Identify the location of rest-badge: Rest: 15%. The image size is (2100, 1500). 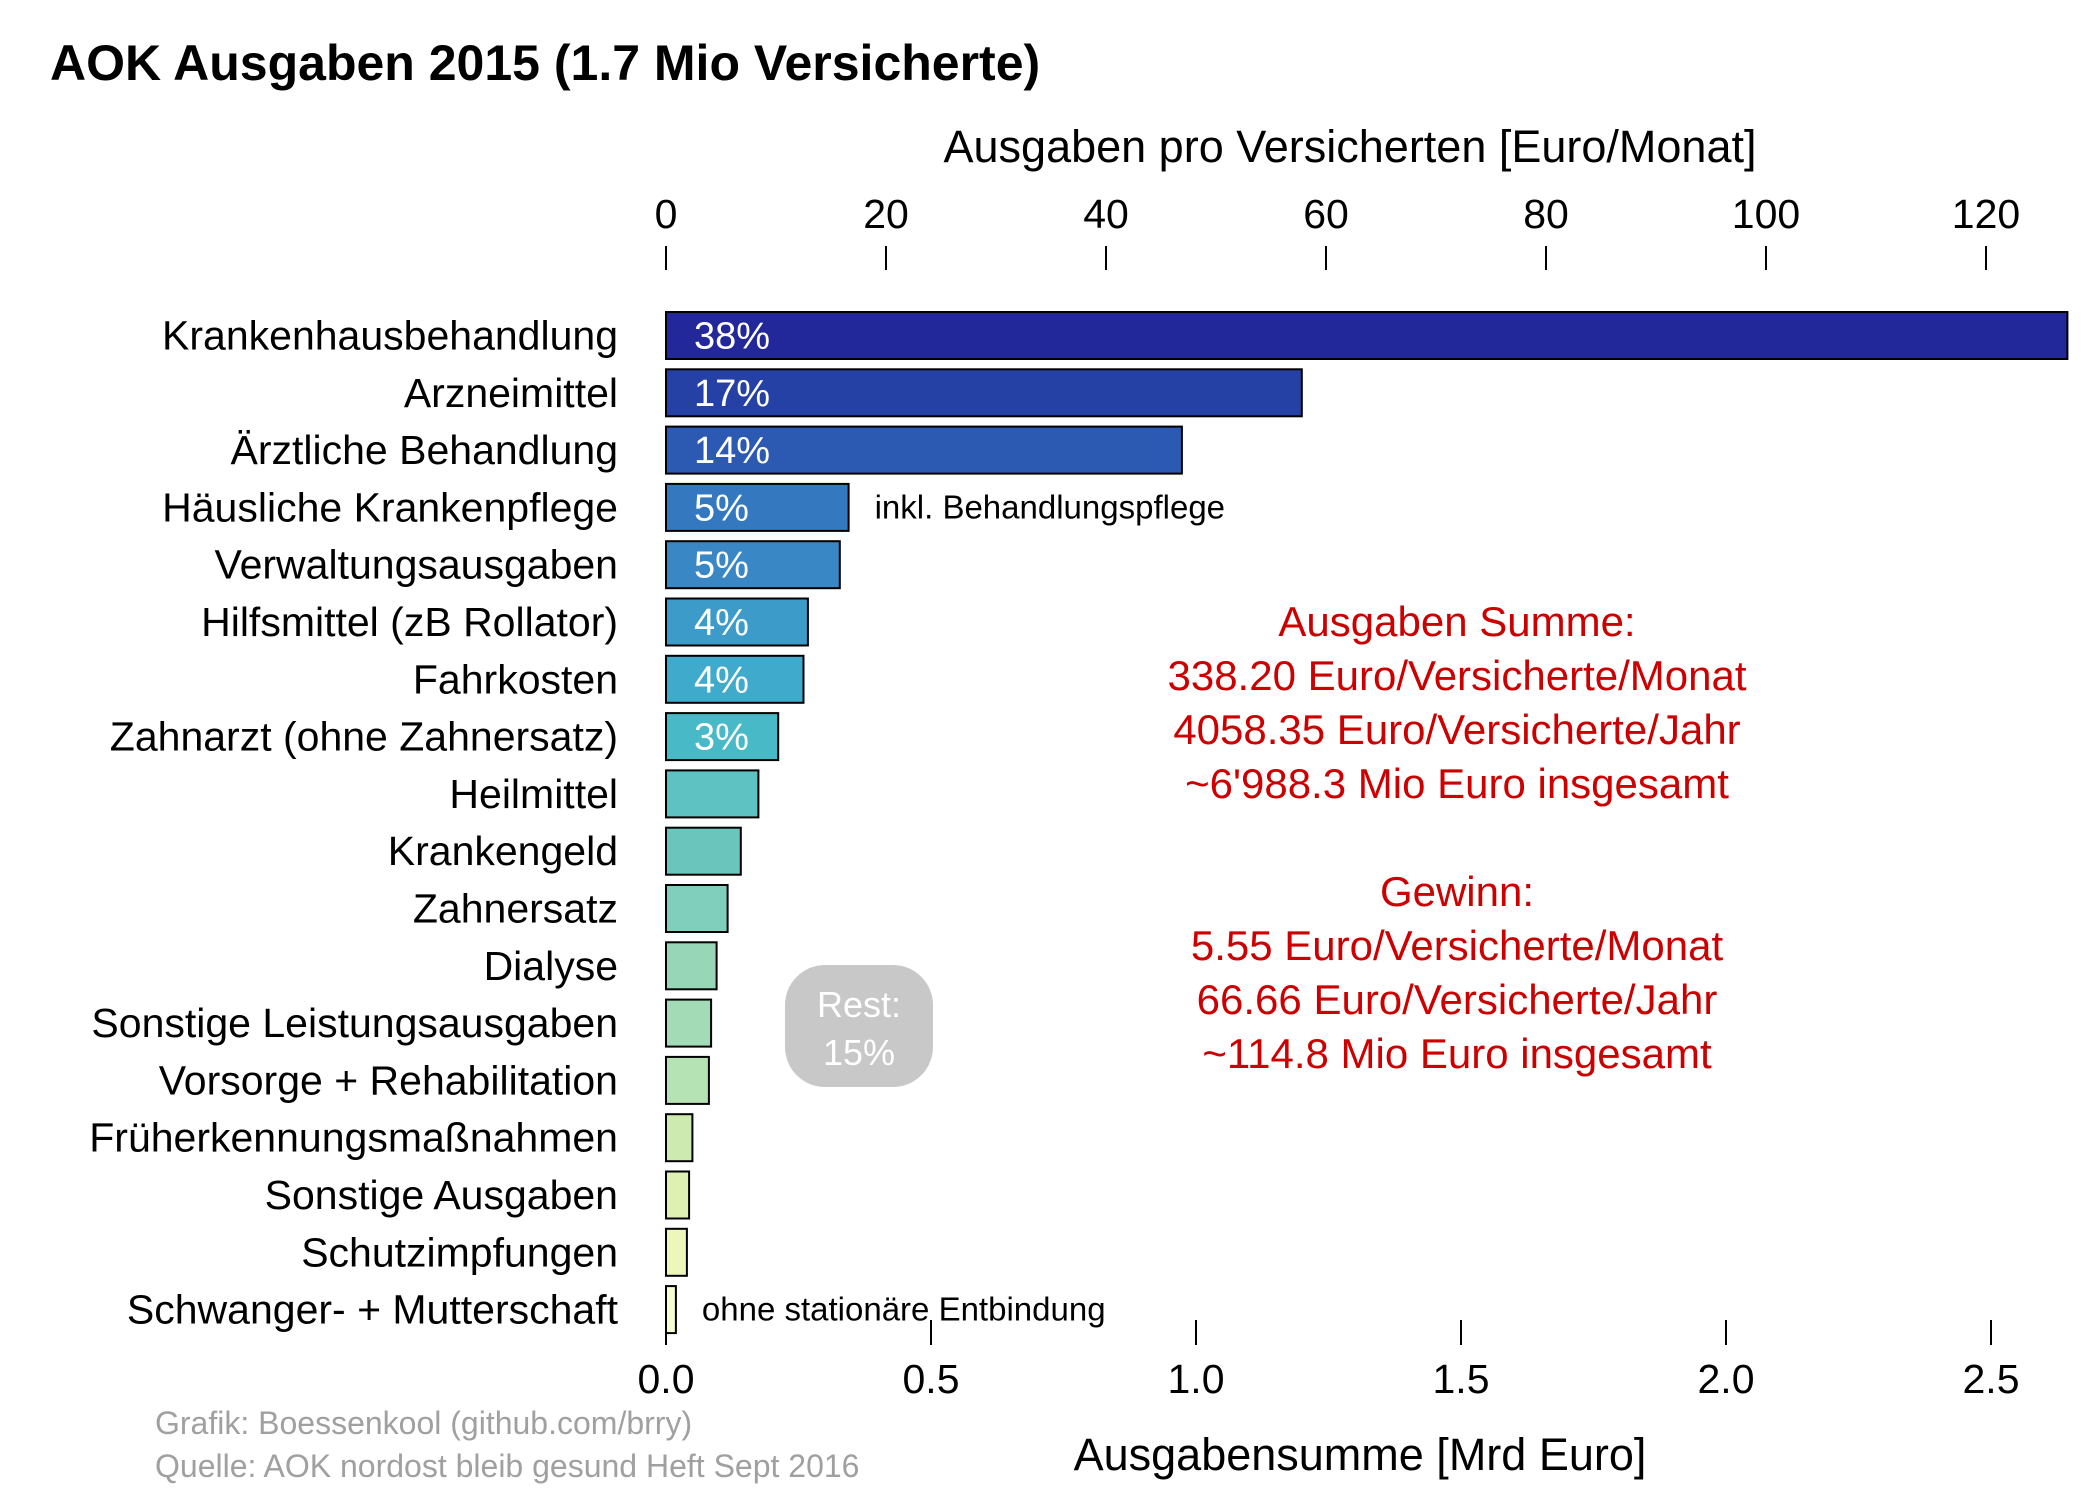
(859, 1026).